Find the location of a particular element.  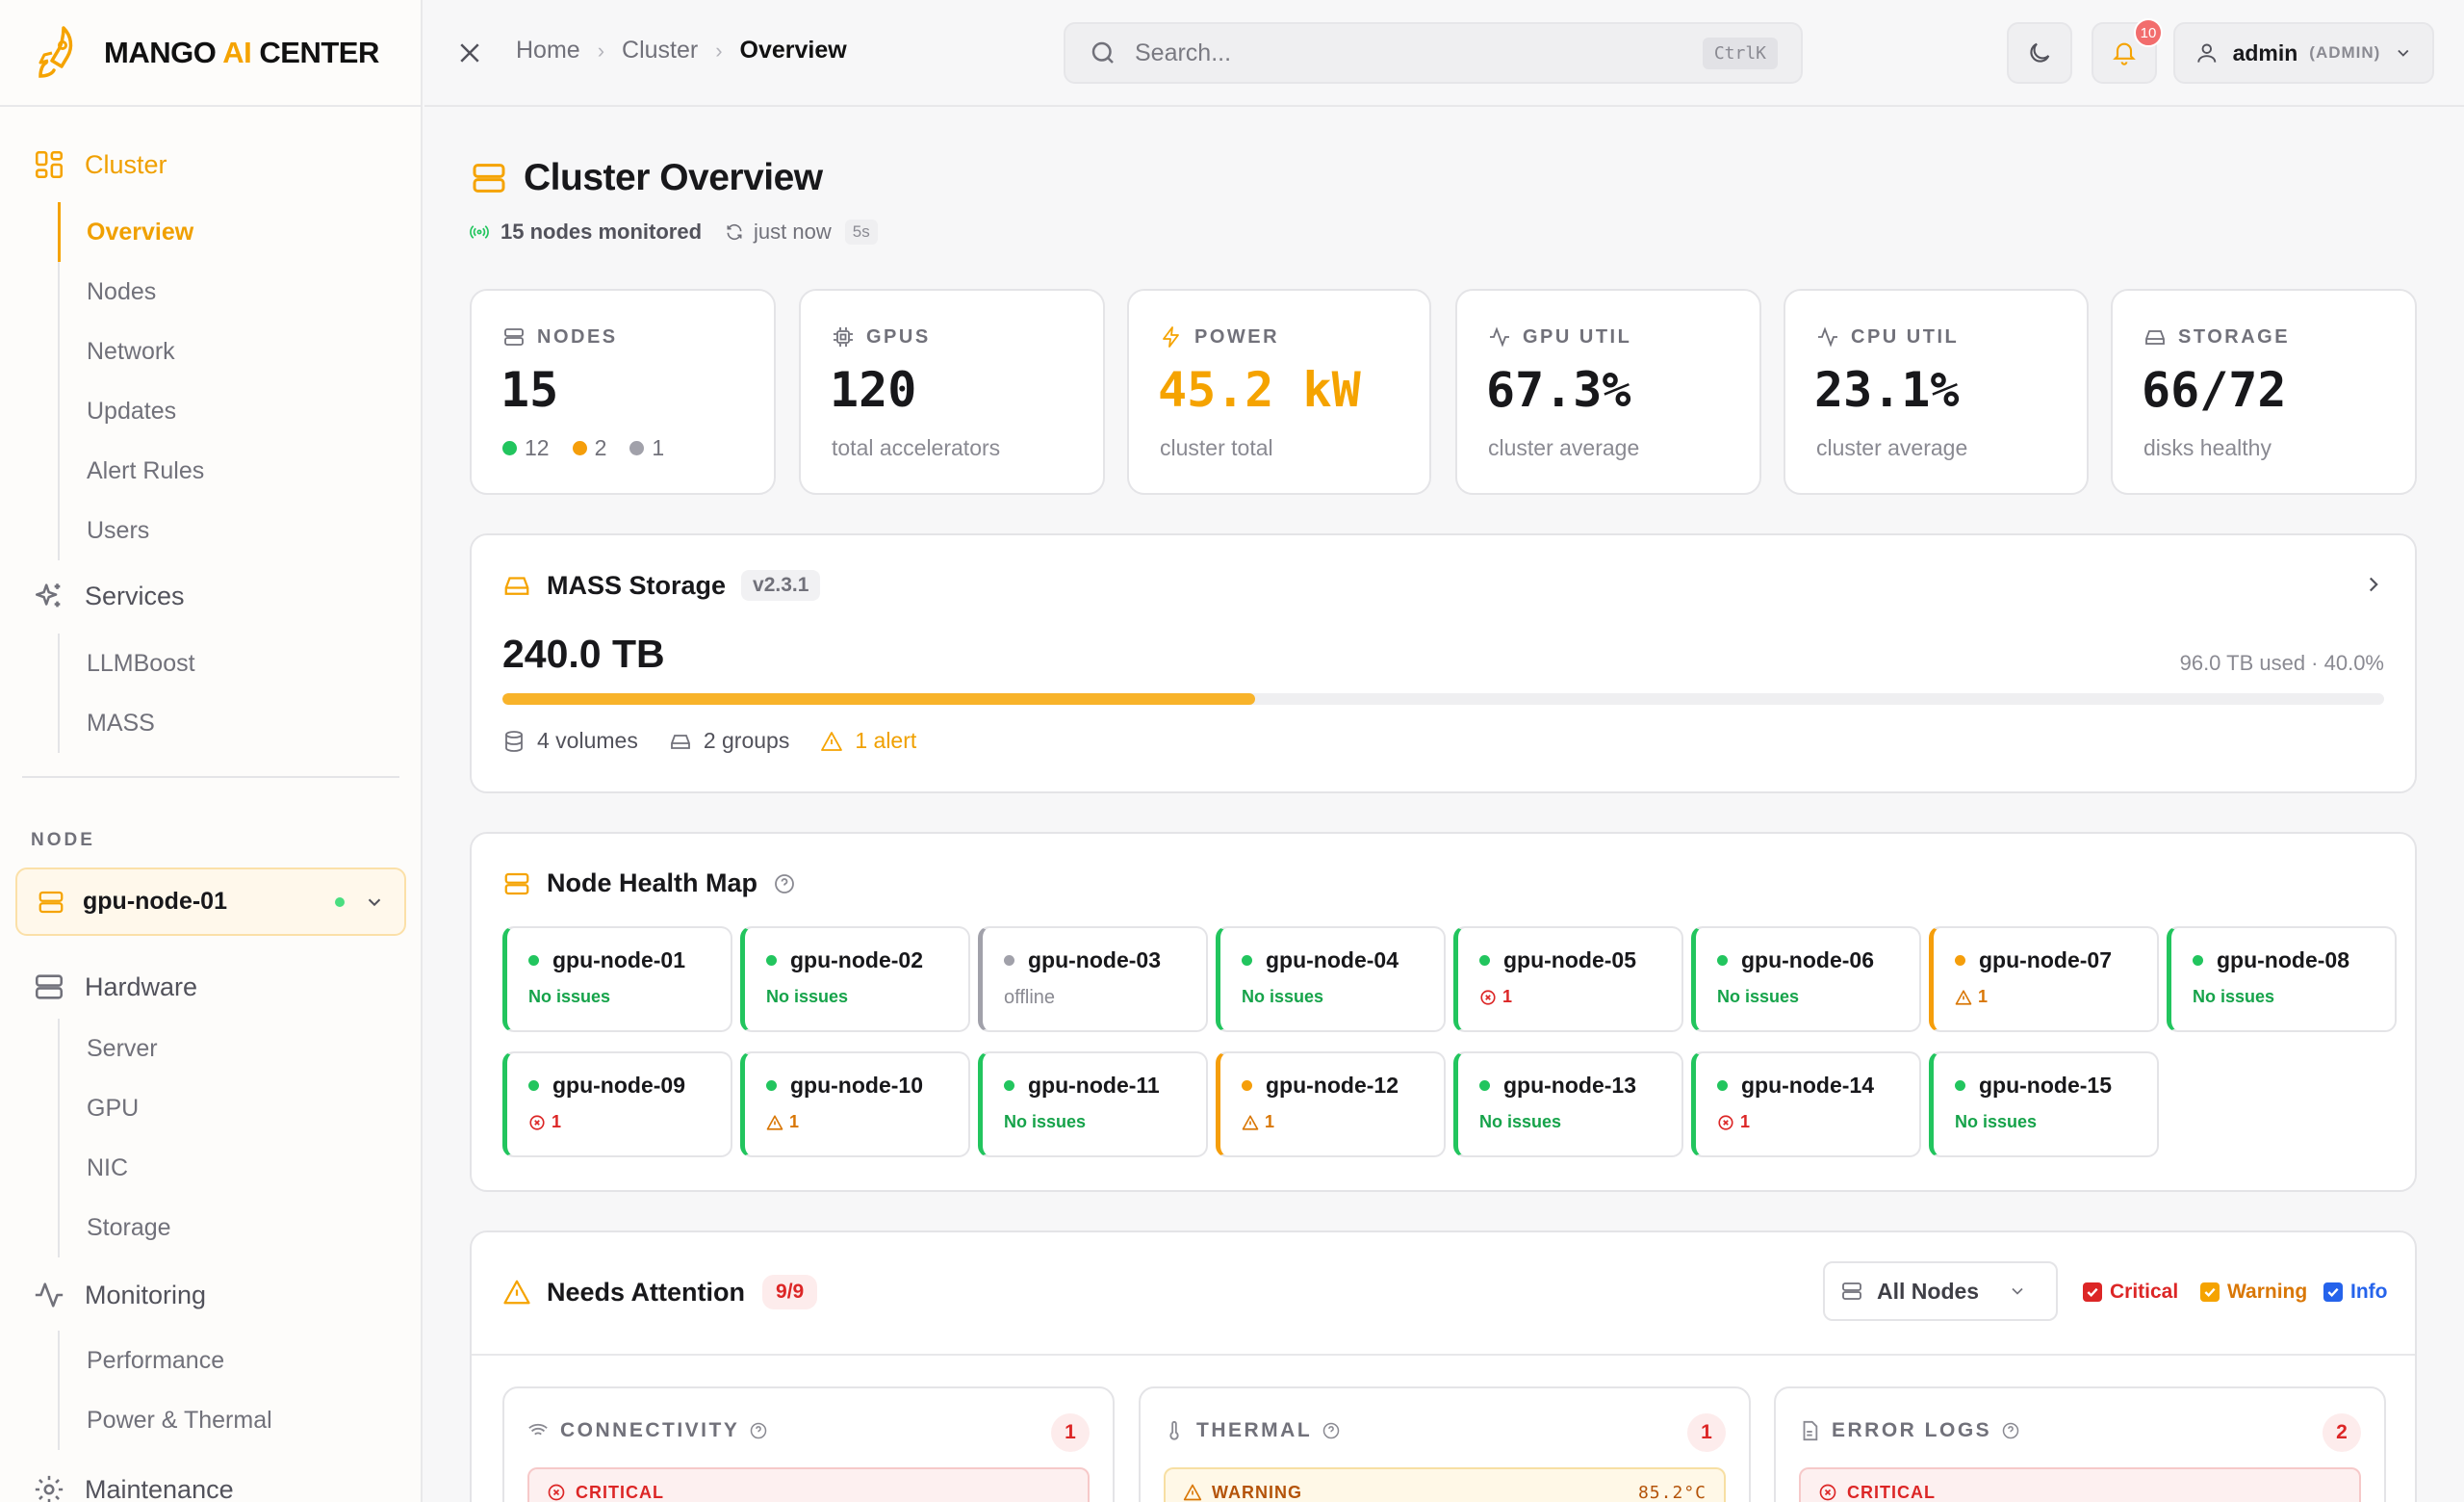

stat-card-power: POWER 45.2 kW cluster total is located at coordinates (1279, 392).